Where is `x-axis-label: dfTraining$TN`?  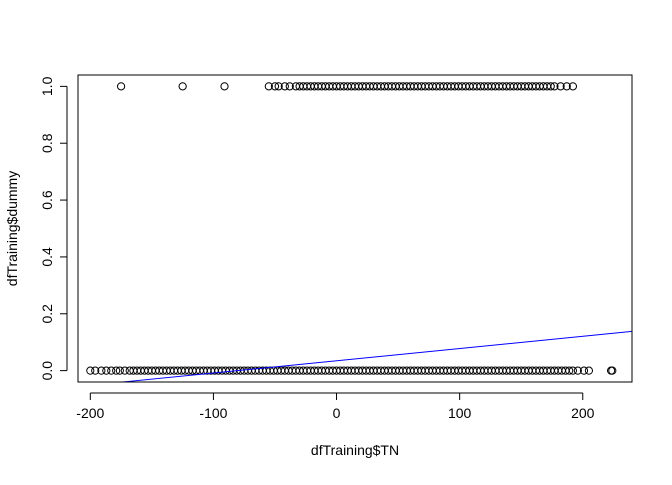 x-axis-label: dfTraining$TN is located at coordinates (355, 450).